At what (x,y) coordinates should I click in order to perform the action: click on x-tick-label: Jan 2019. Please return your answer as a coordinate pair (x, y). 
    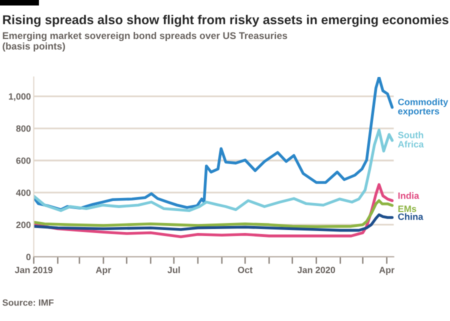
    Looking at the image, I should click on (33, 270).